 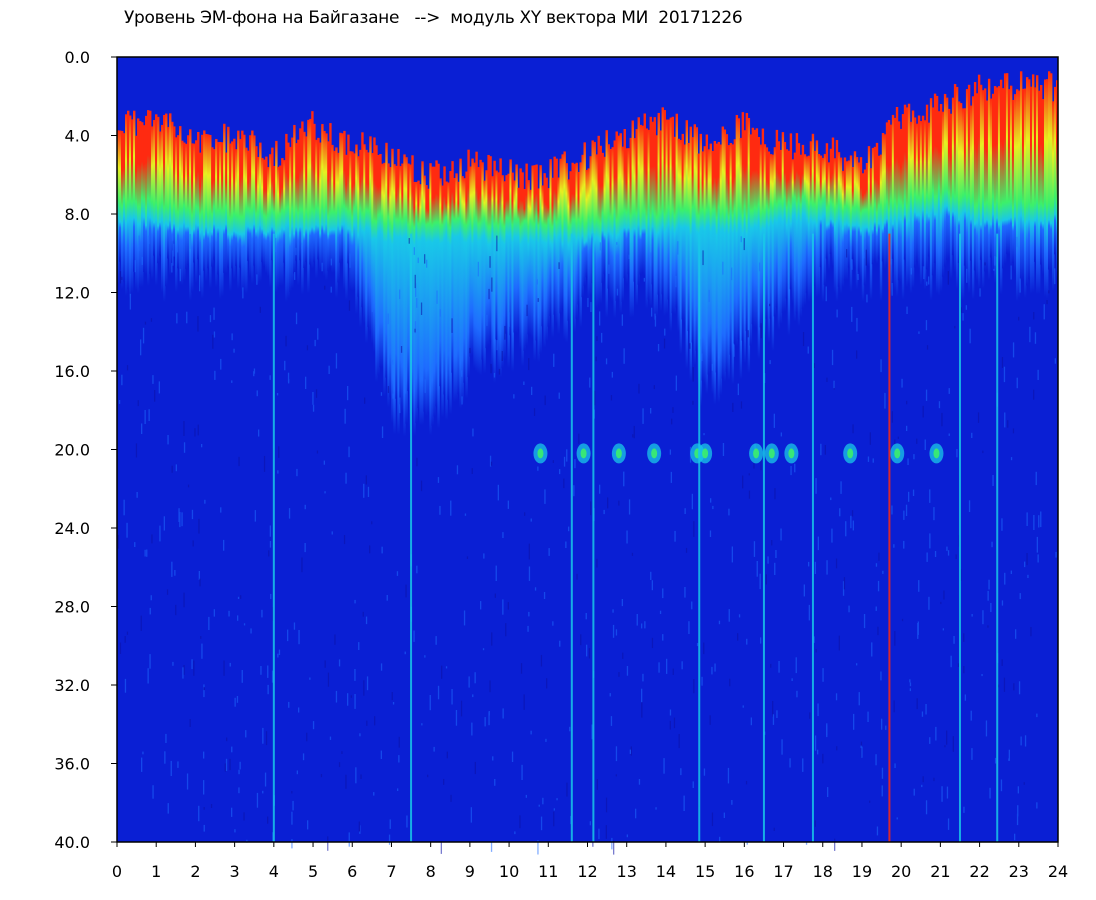 What do you see at coordinates (850, 453) in the screenshot?
I see `spot-20-core` at bounding box center [850, 453].